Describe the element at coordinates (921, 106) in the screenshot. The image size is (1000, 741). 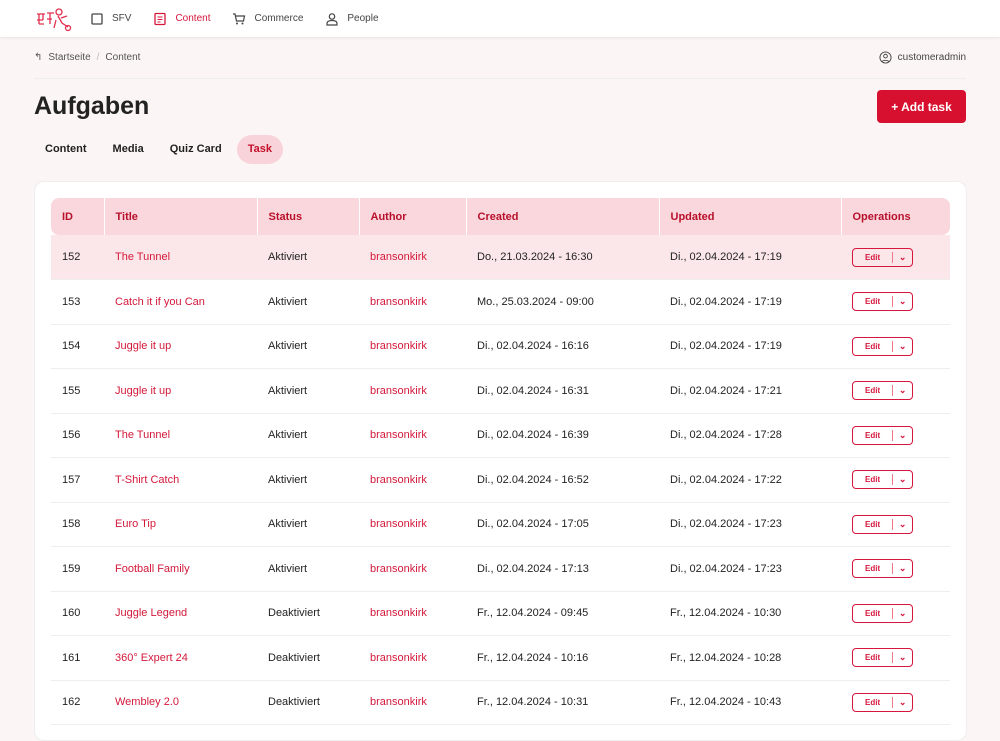
I see `add-task-button: + Add task` at that location.